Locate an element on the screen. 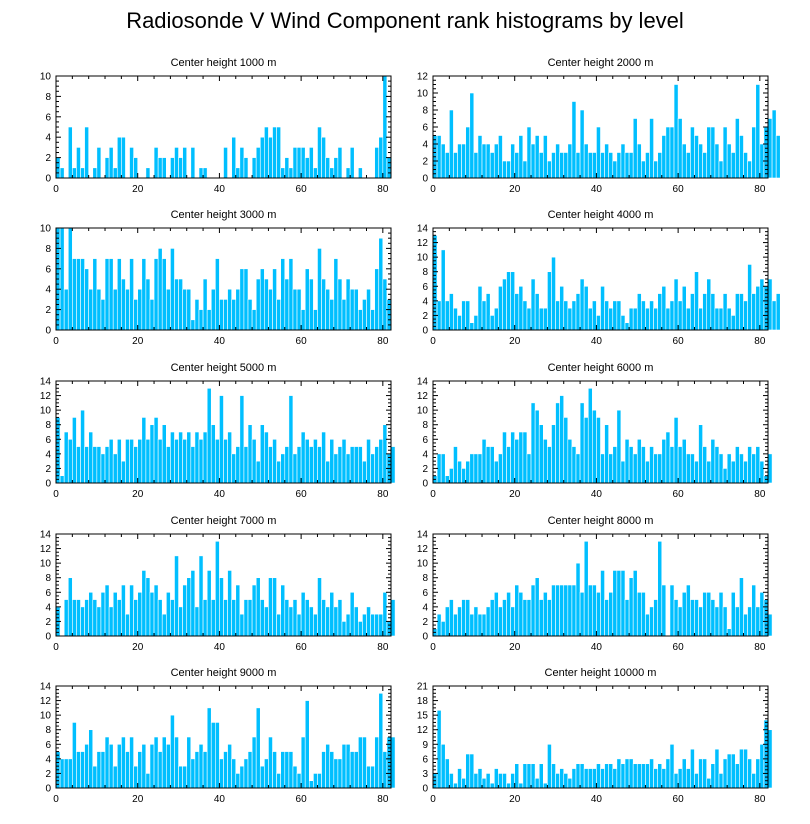 Image resolution: width=810 pixels, height=824 pixels. x-tick-label: 40 is located at coordinates (220, 647).